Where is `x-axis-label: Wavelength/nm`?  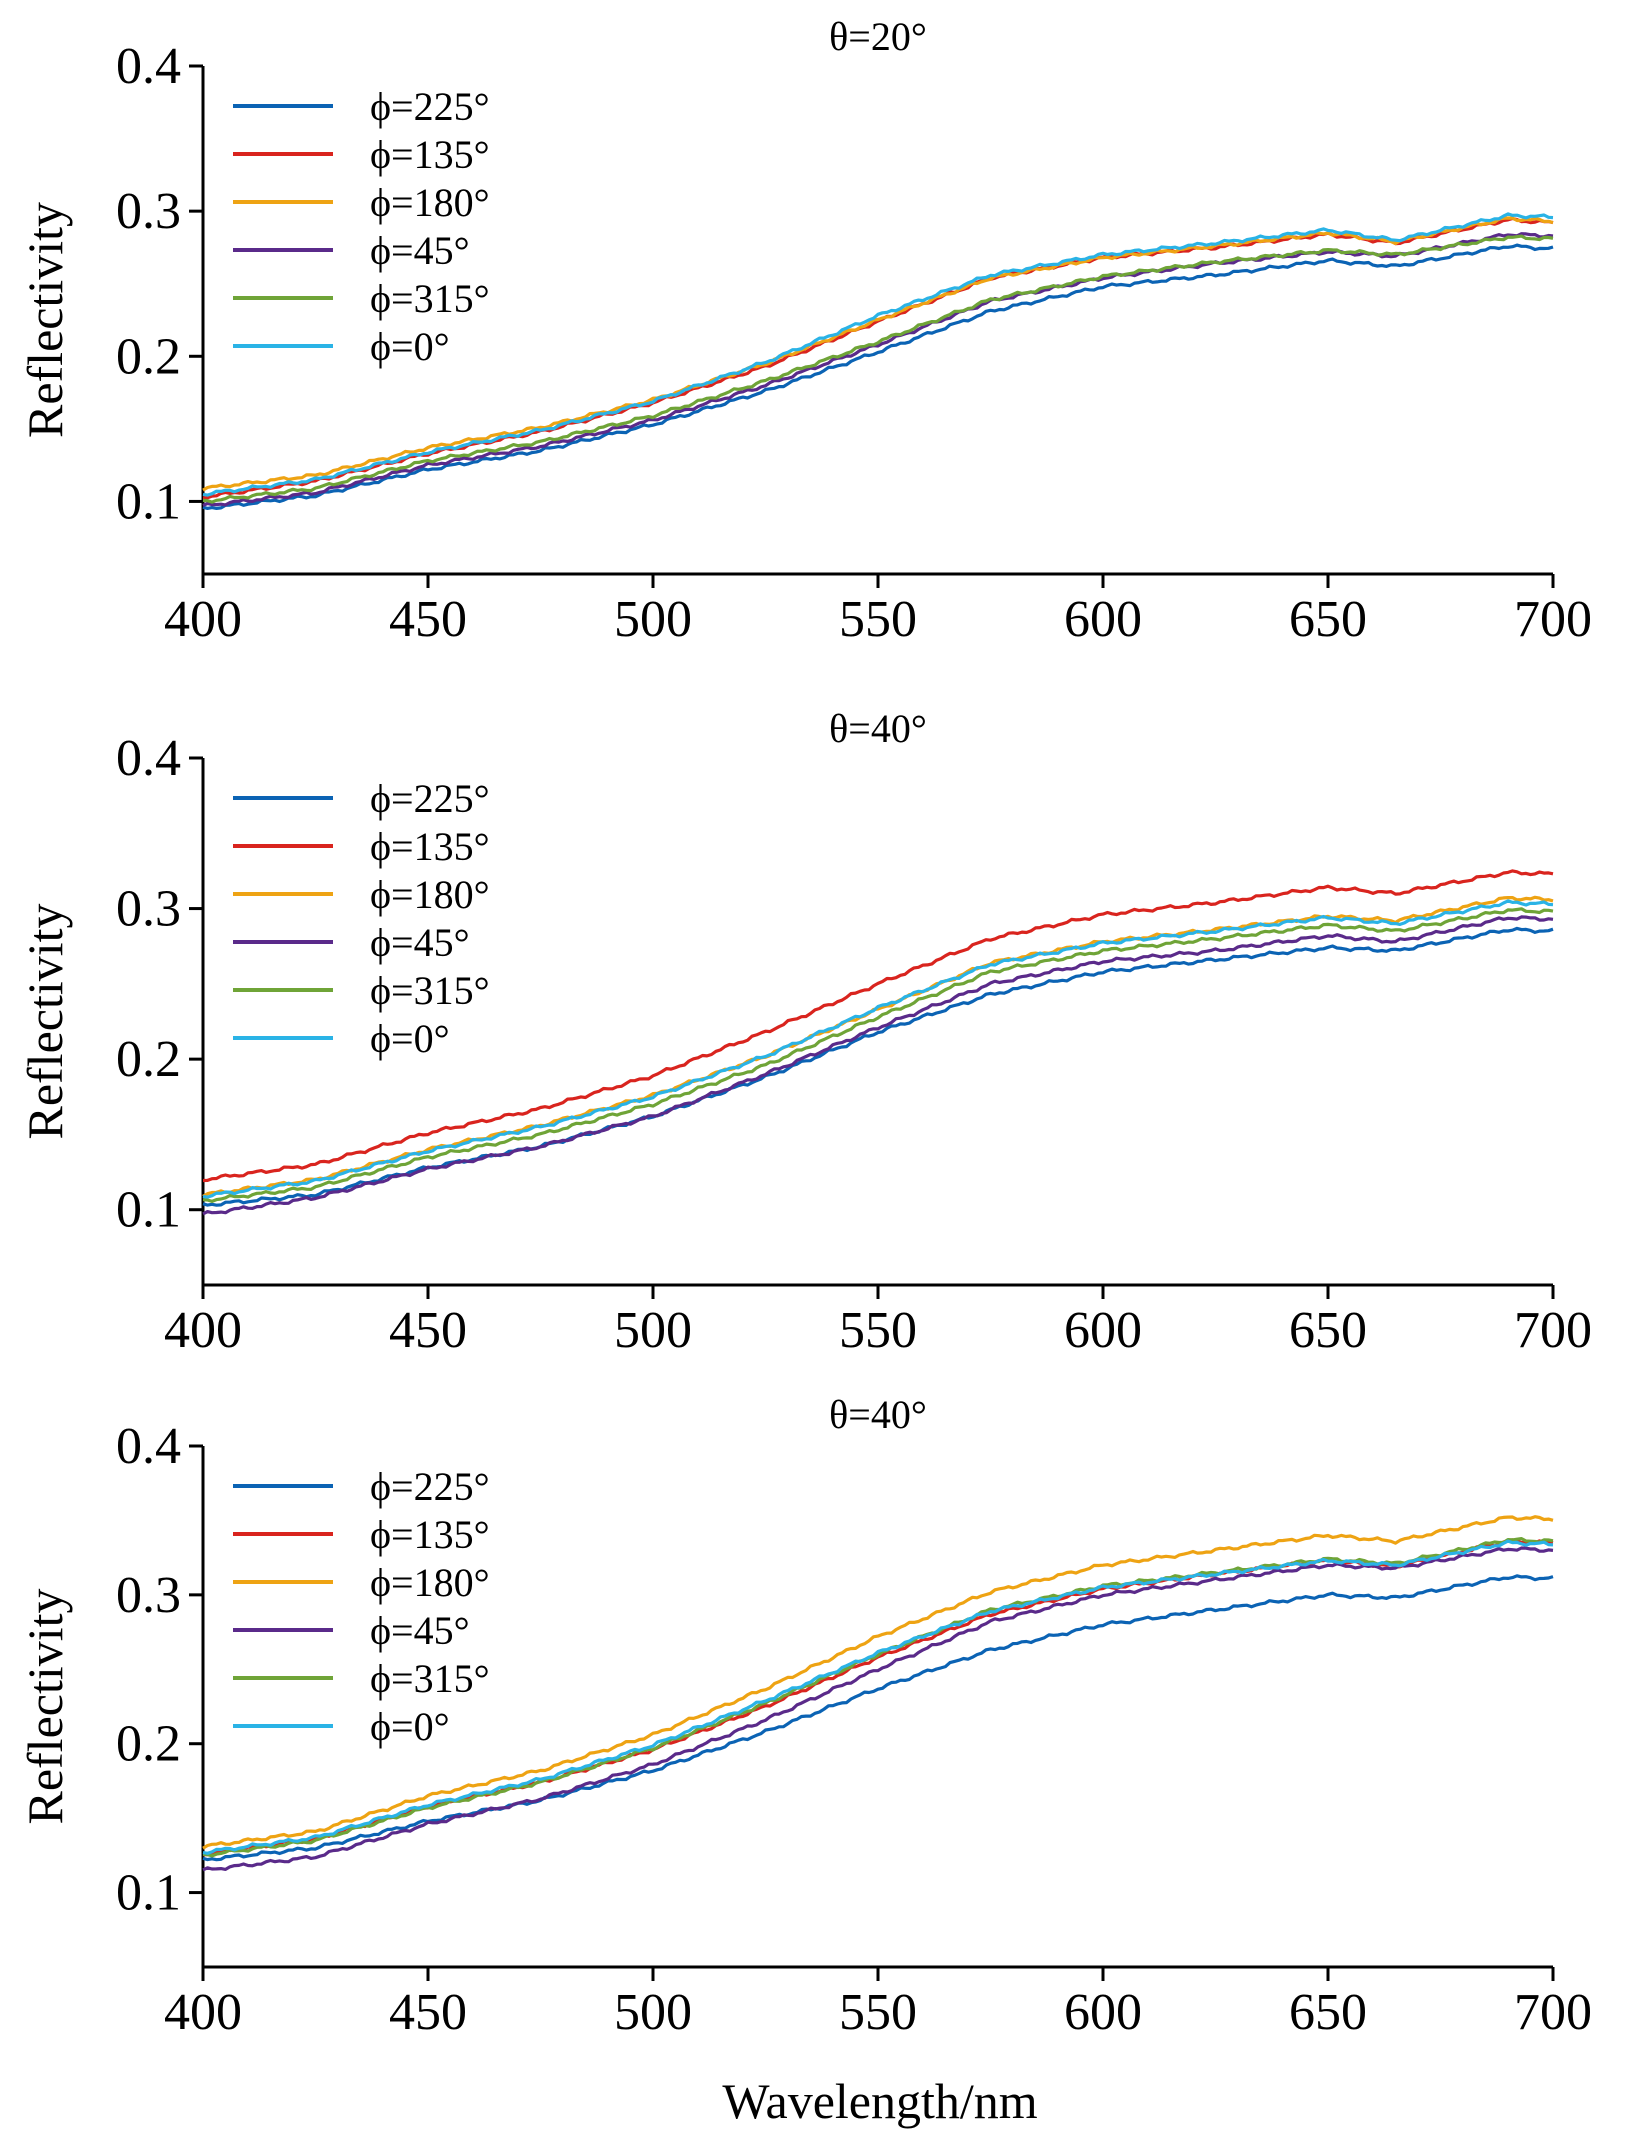 x-axis-label: Wavelength/nm is located at coordinates (879, 2101).